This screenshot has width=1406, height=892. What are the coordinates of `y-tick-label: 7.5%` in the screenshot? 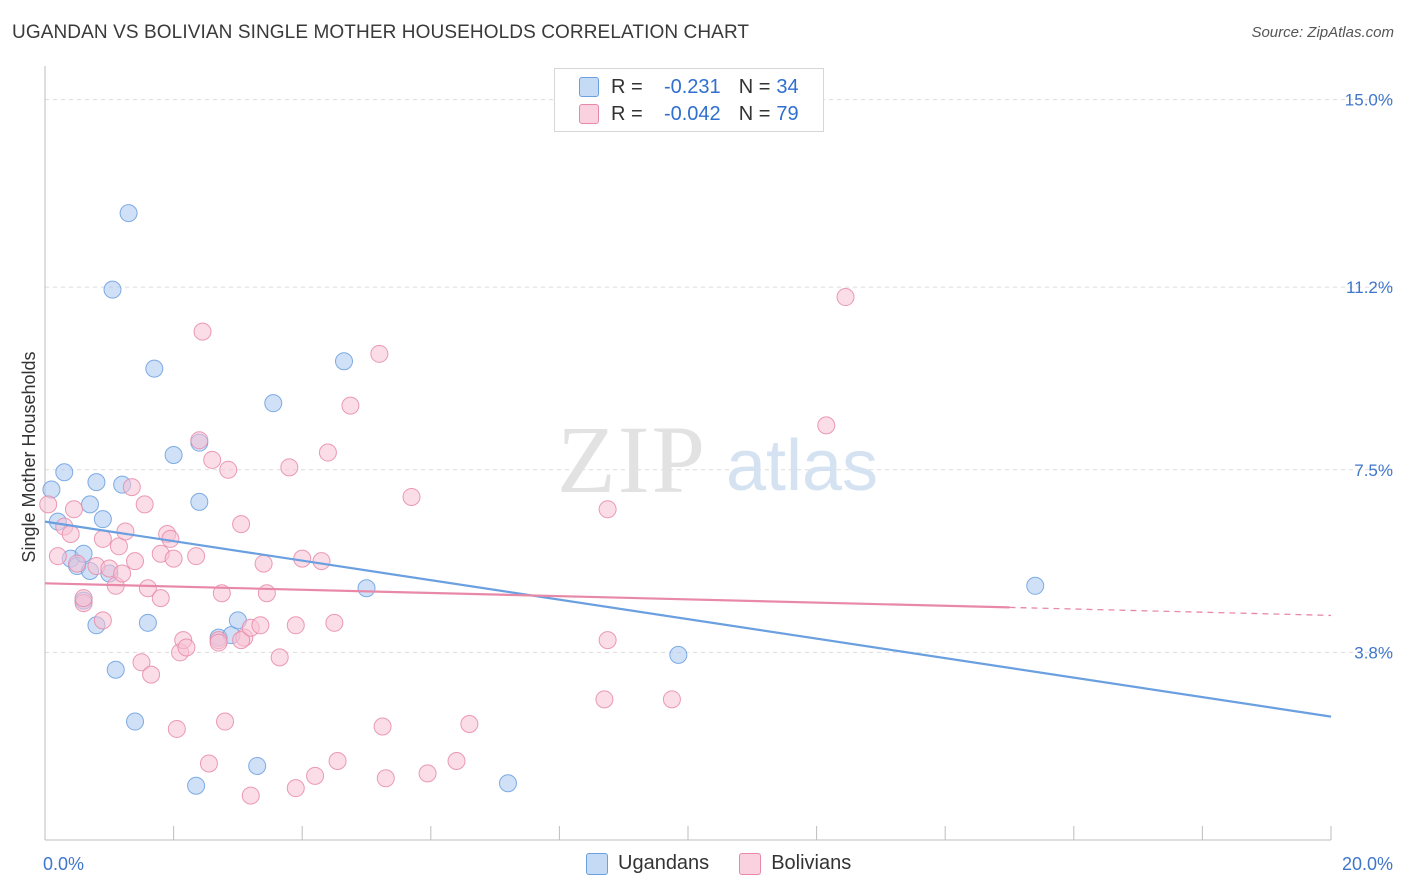 It's located at (1373, 470).